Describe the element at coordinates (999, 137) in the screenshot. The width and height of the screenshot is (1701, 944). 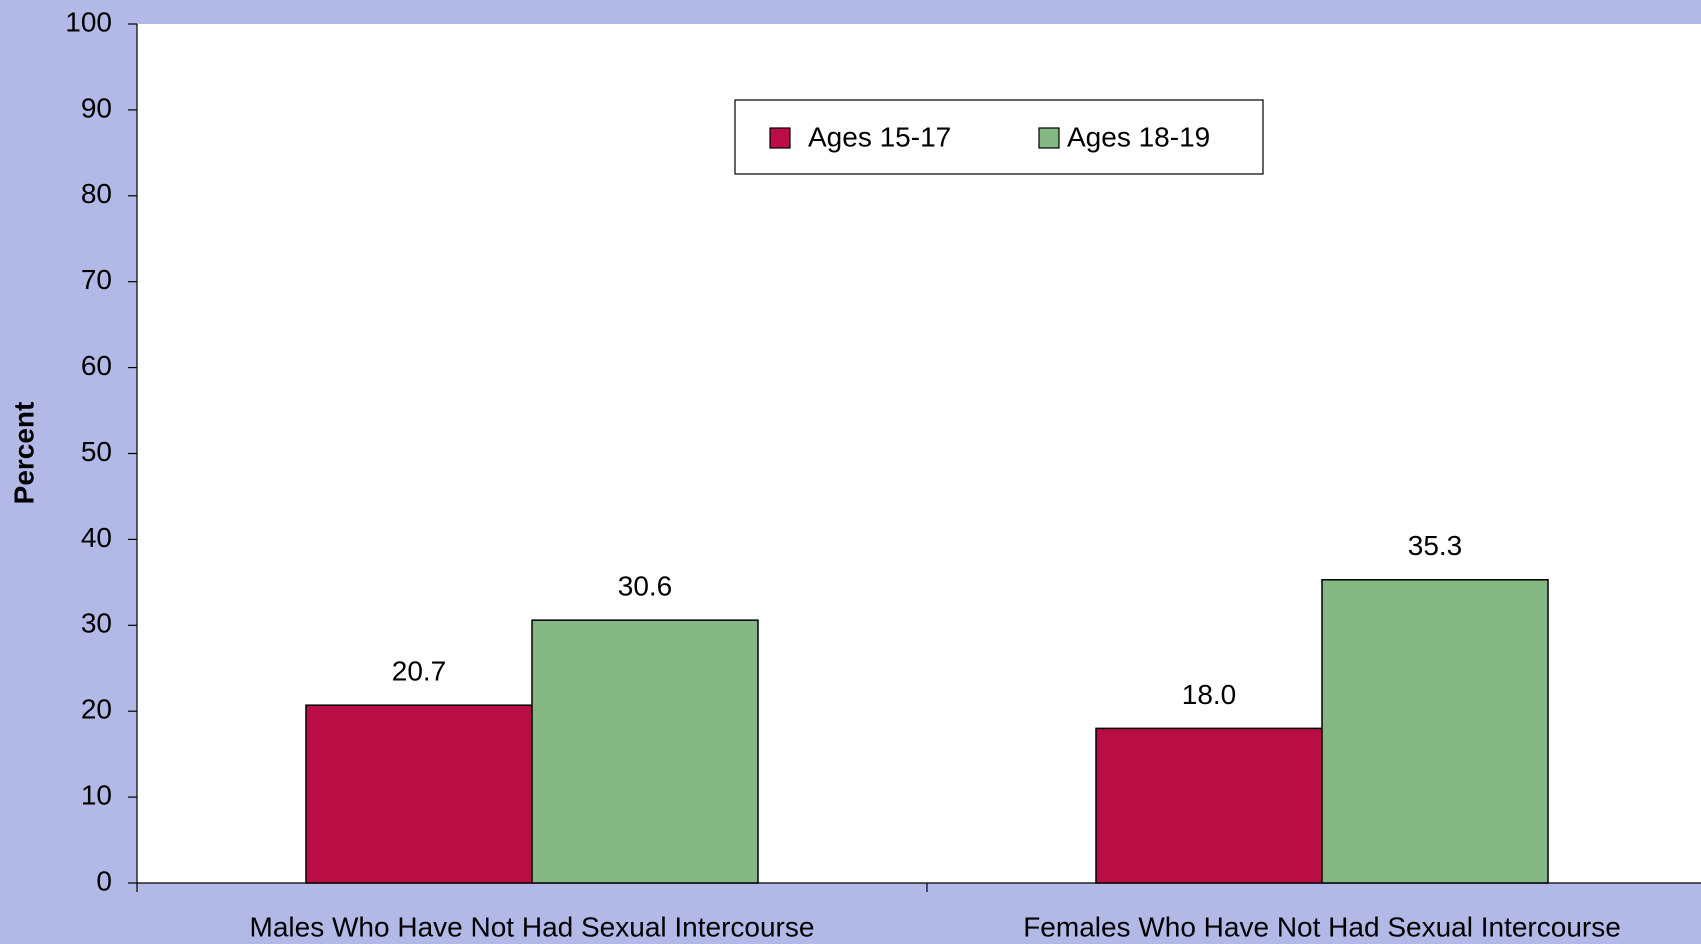
I see `legend` at that location.